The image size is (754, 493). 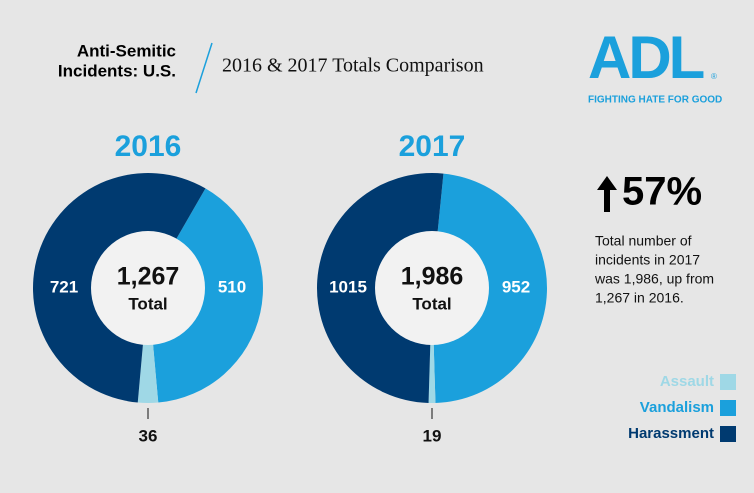 What do you see at coordinates (148, 435) in the screenshot?
I see `value-label: 36` at bounding box center [148, 435].